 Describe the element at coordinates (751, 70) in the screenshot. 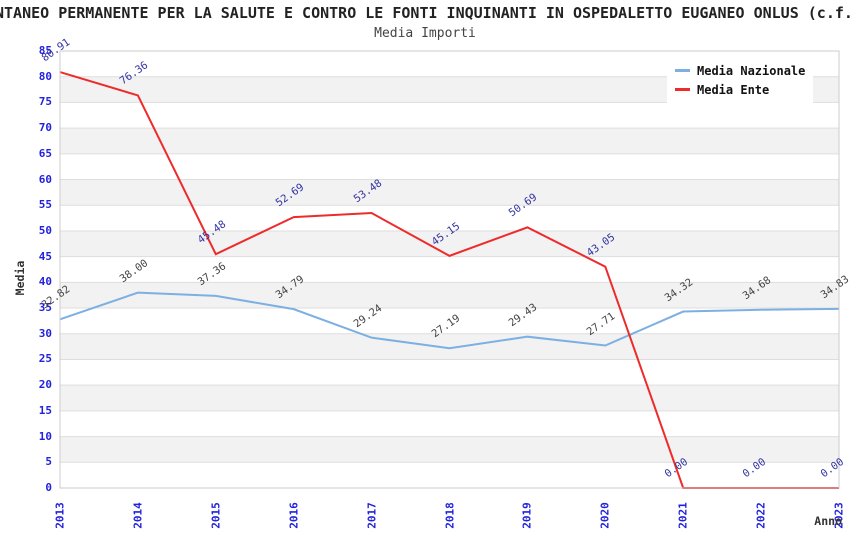

I see `legend-label-media-nazionale: Media Nazionale` at that location.